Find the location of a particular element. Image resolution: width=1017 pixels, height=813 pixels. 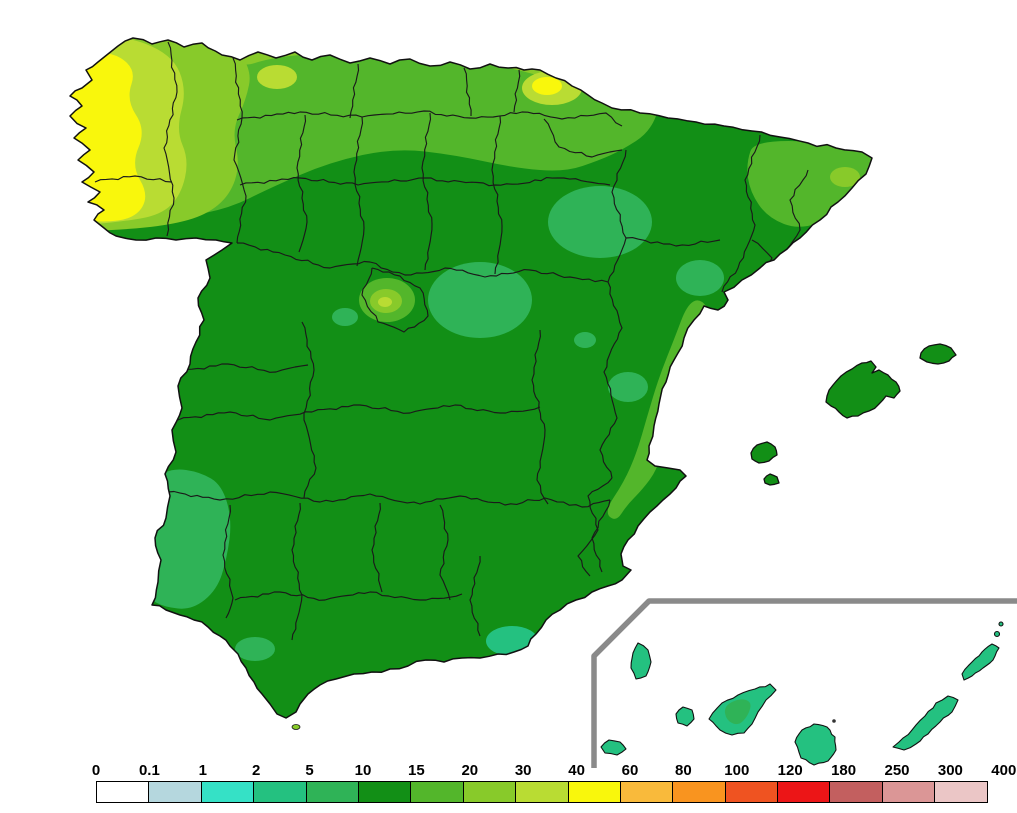

legend-tick: 120 is located at coordinates (790, 770).